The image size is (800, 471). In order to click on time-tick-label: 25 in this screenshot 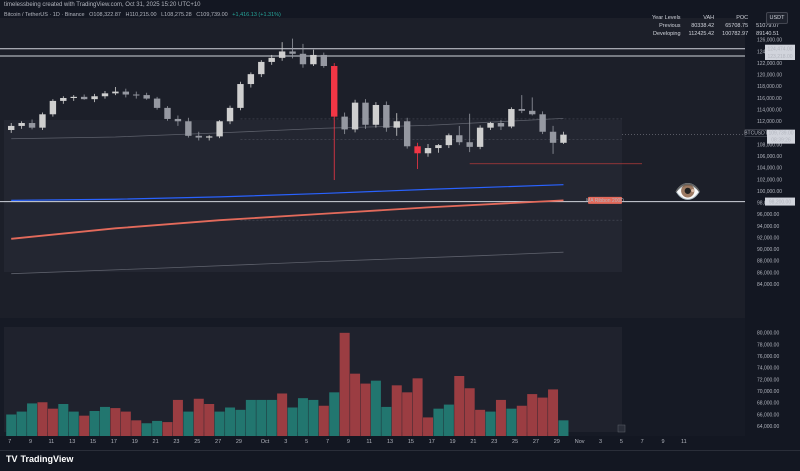, I will do `click(515, 442)`.